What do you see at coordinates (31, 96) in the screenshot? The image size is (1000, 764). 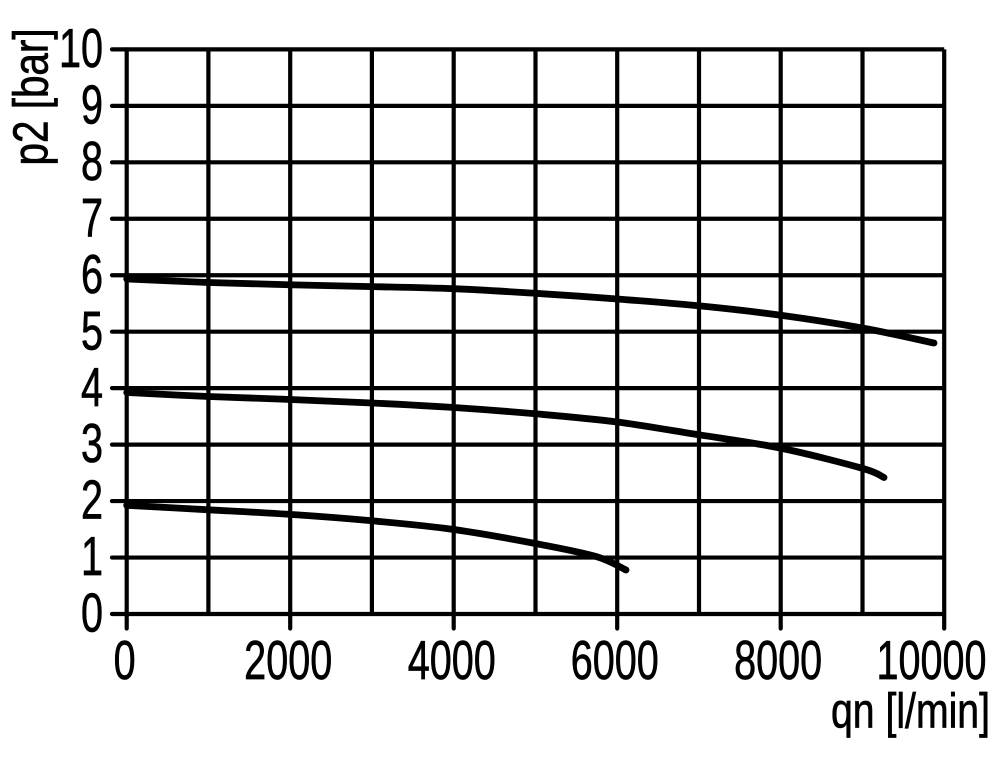 I see `svg-text: p2 [bar]` at bounding box center [31, 96].